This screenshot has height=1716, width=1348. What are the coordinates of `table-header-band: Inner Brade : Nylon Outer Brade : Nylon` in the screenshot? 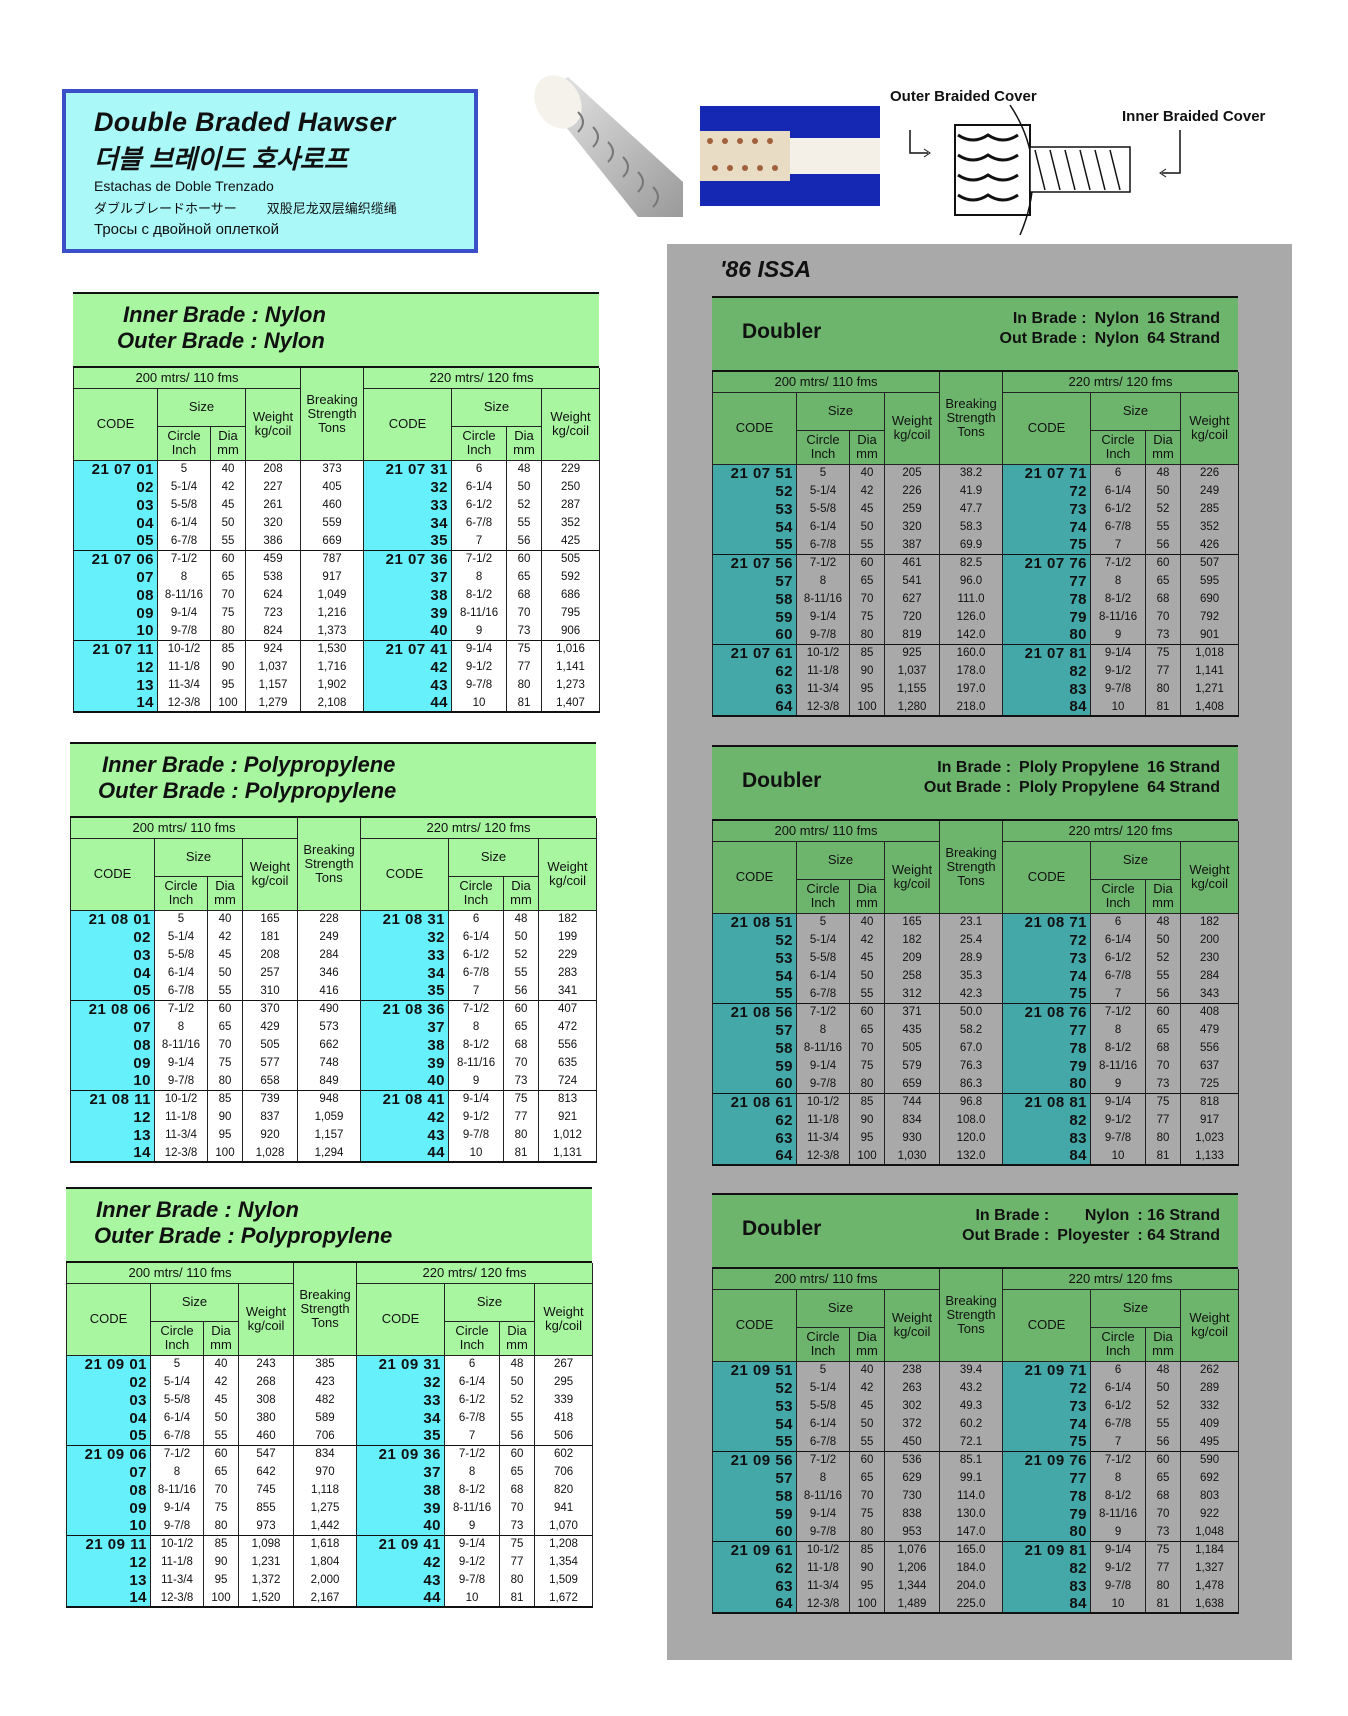 It's located at (336, 330).